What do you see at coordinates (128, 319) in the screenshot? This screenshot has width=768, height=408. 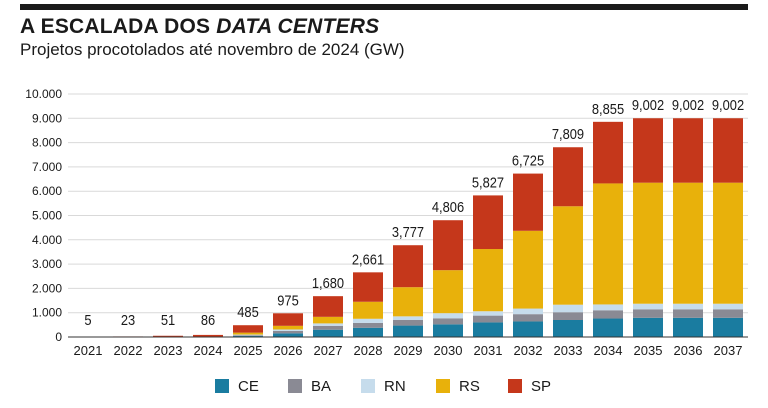 I see `data-label: 23` at bounding box center [128, 319].